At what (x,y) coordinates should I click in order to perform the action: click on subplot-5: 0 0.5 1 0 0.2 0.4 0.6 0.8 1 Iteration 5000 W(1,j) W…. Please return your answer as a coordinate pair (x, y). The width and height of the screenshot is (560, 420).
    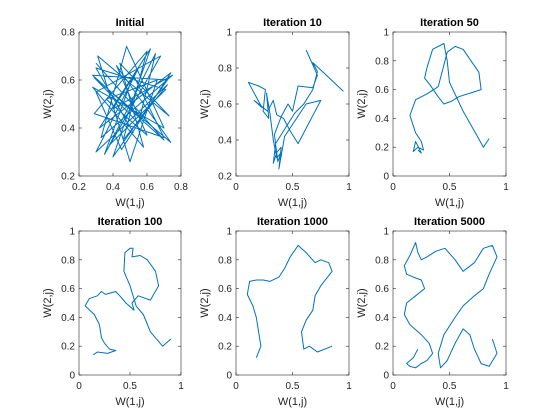
    Looking at the image, I should click on (432, 312).